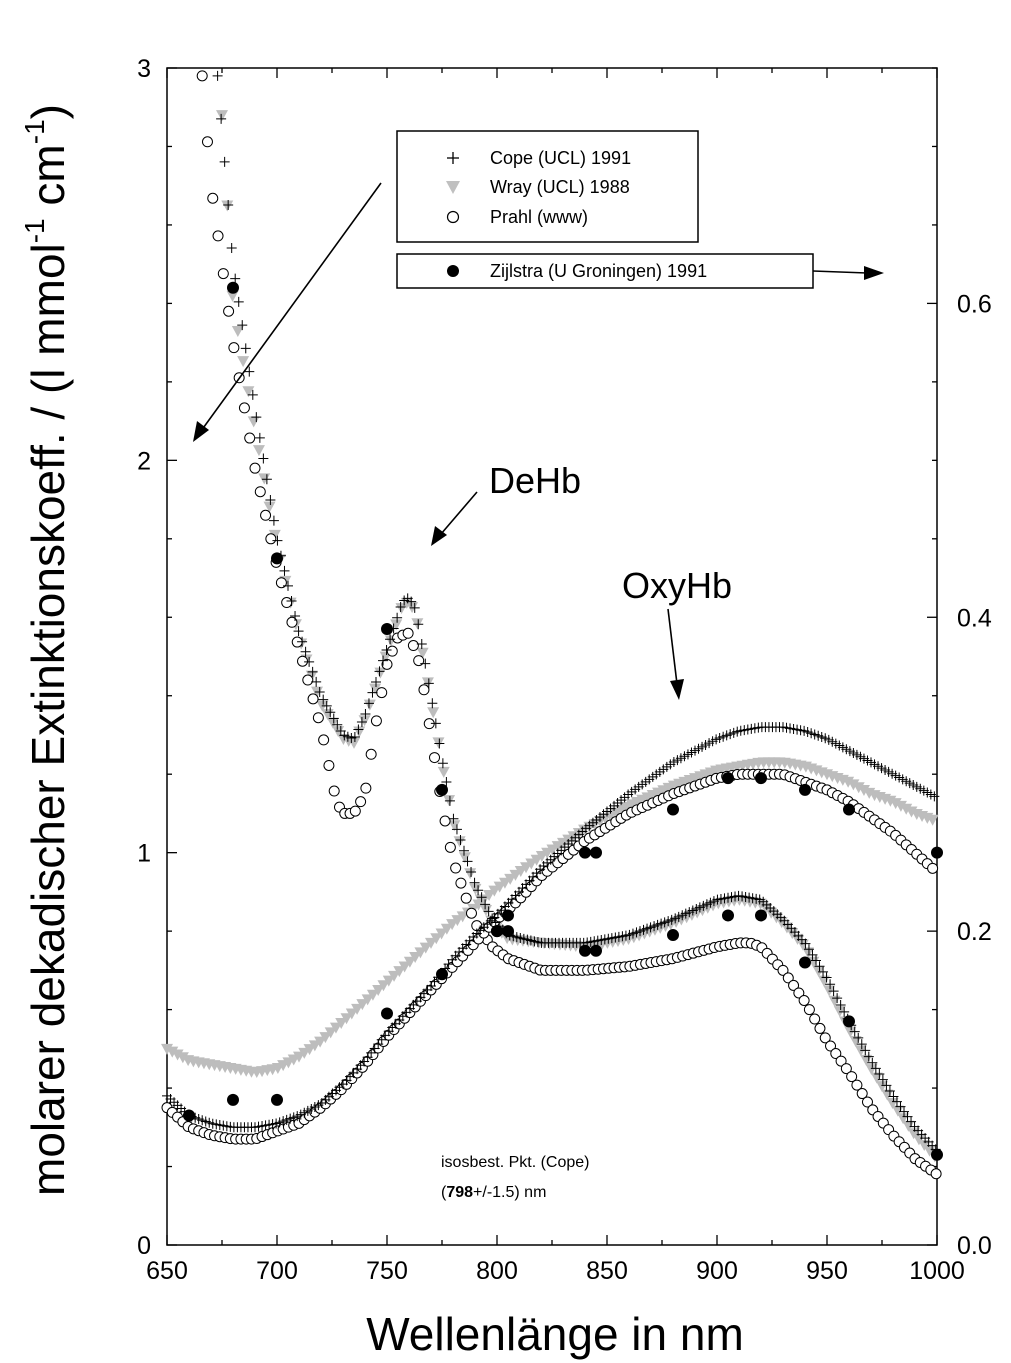 Image resolution: width=1011 pixels, height=1363 pixels. I want to click on x-tick-label: 850, so click(607, 1271).